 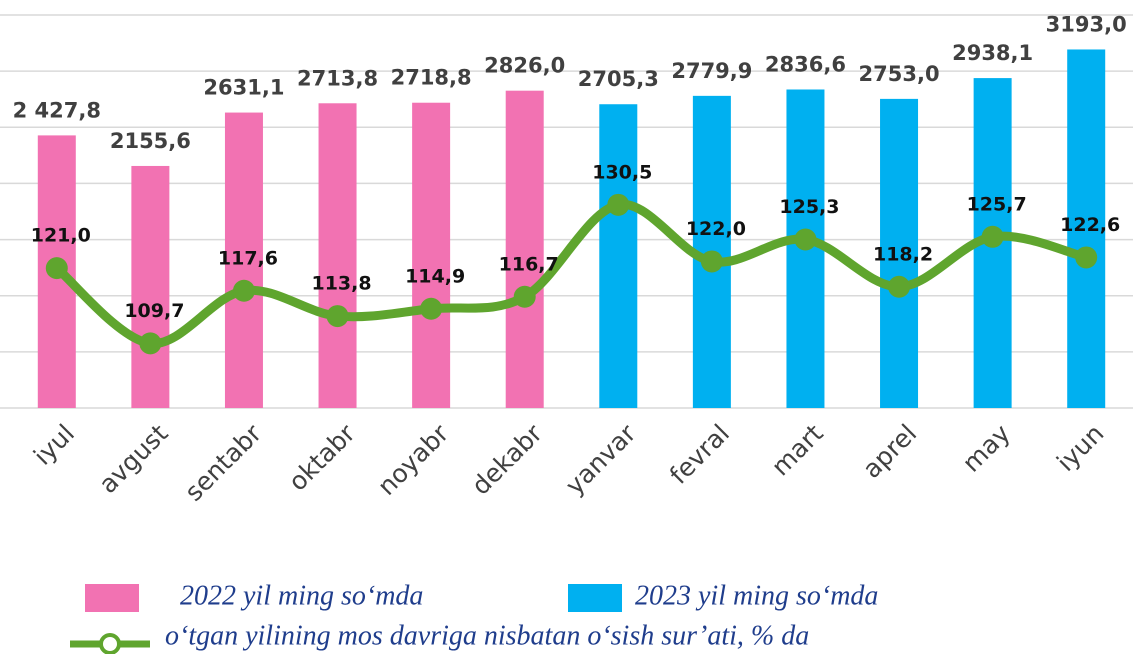 What do you see at coordinates (805, 64) in the screenshot?
I see `bar-value-label: 2836,6` at bounding box center [805, 64].